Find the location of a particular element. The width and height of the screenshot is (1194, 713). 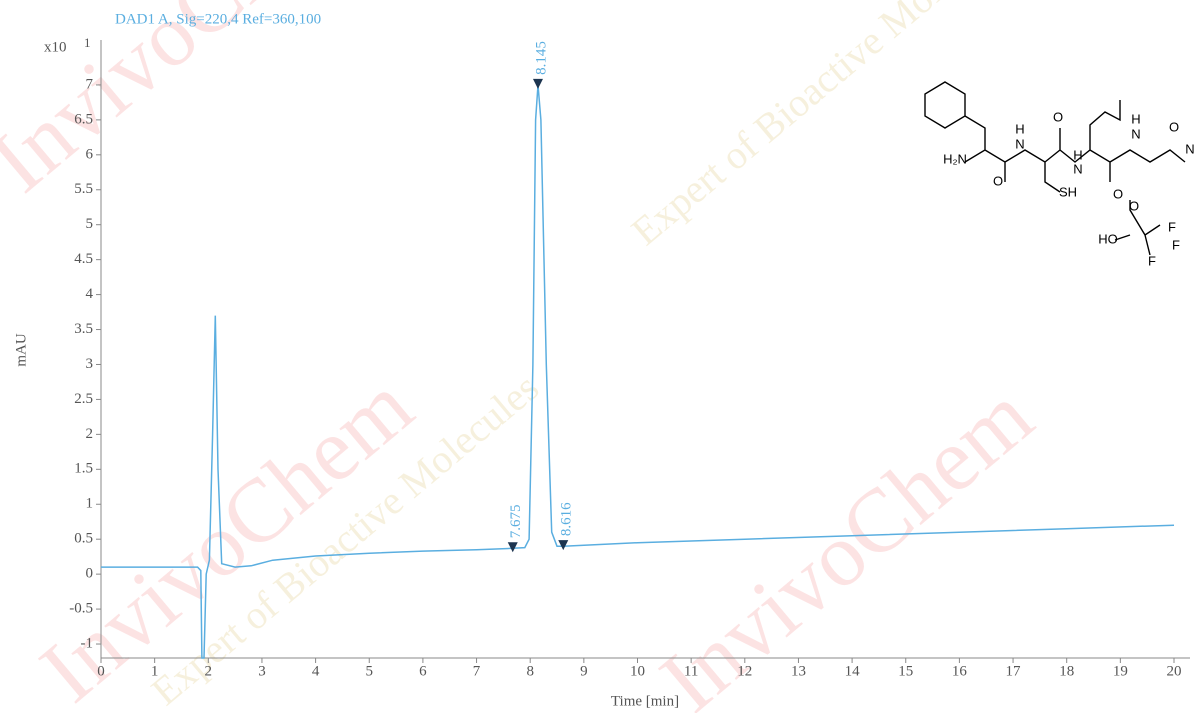

y-exponent: 1 is located at coordinates (87, 42).